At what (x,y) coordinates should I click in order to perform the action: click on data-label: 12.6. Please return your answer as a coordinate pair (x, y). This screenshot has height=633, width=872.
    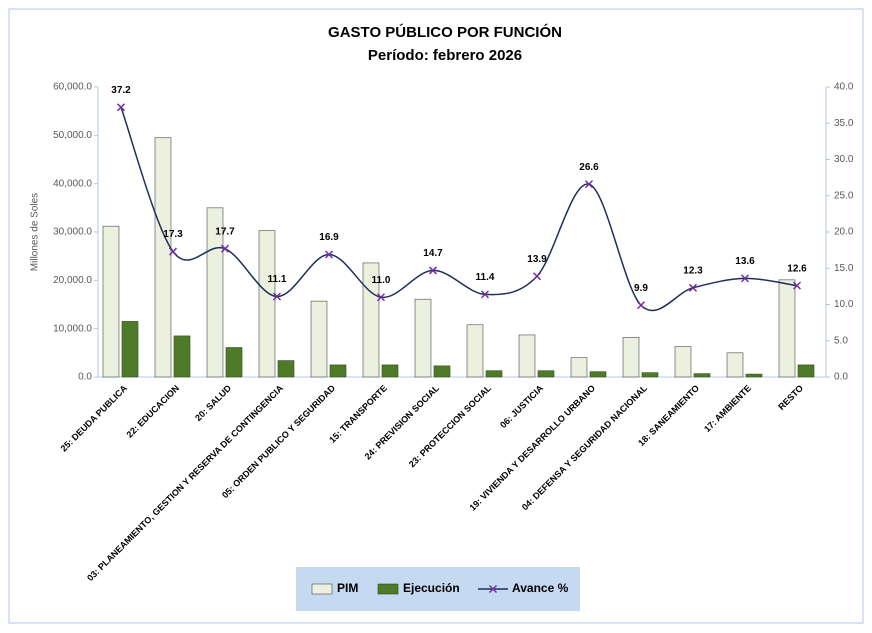
    Looking at the image, I should click on (797, 268).